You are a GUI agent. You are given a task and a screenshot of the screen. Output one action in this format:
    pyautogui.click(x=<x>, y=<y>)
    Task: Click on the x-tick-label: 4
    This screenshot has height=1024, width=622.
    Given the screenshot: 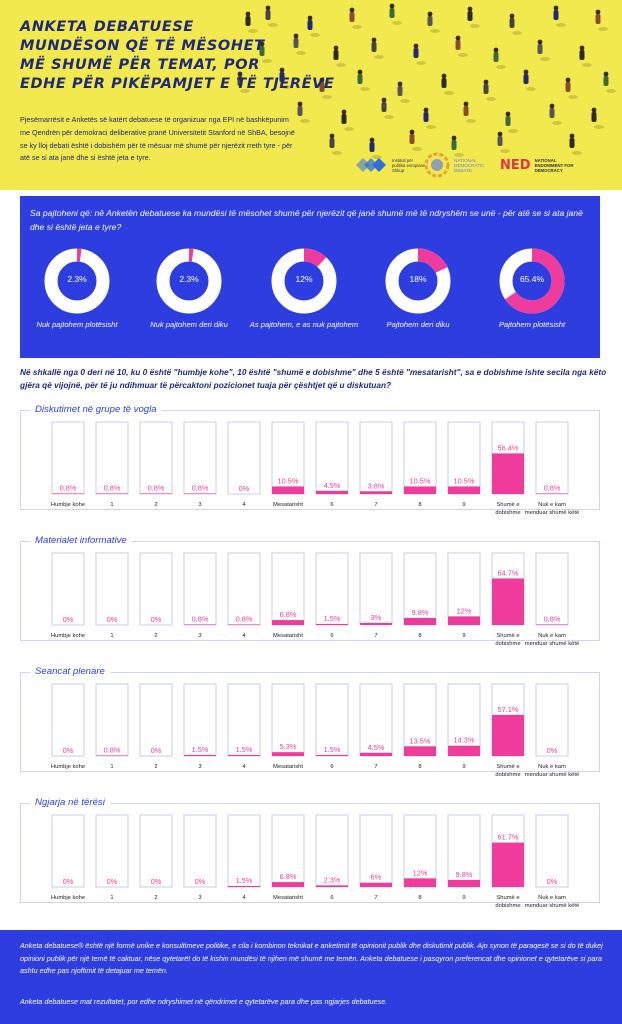 What is the action you would take?
    pyautogui.click(x=244, y=767)
    